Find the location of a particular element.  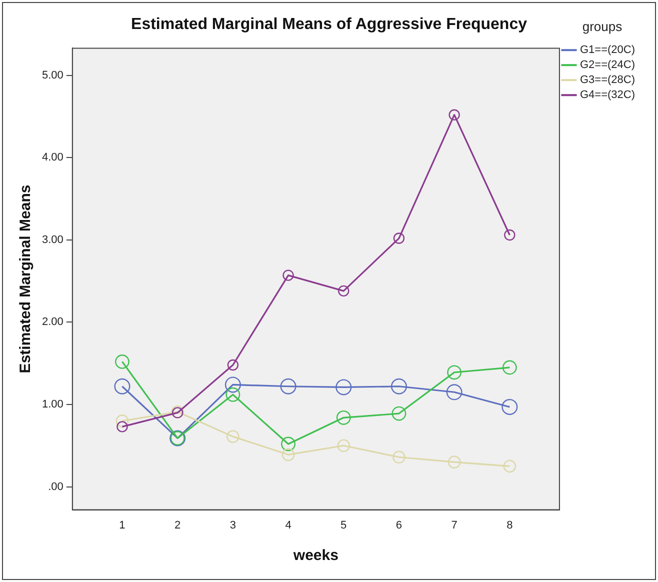

x-axis-title: weeks is located at coordinates (315, 555).